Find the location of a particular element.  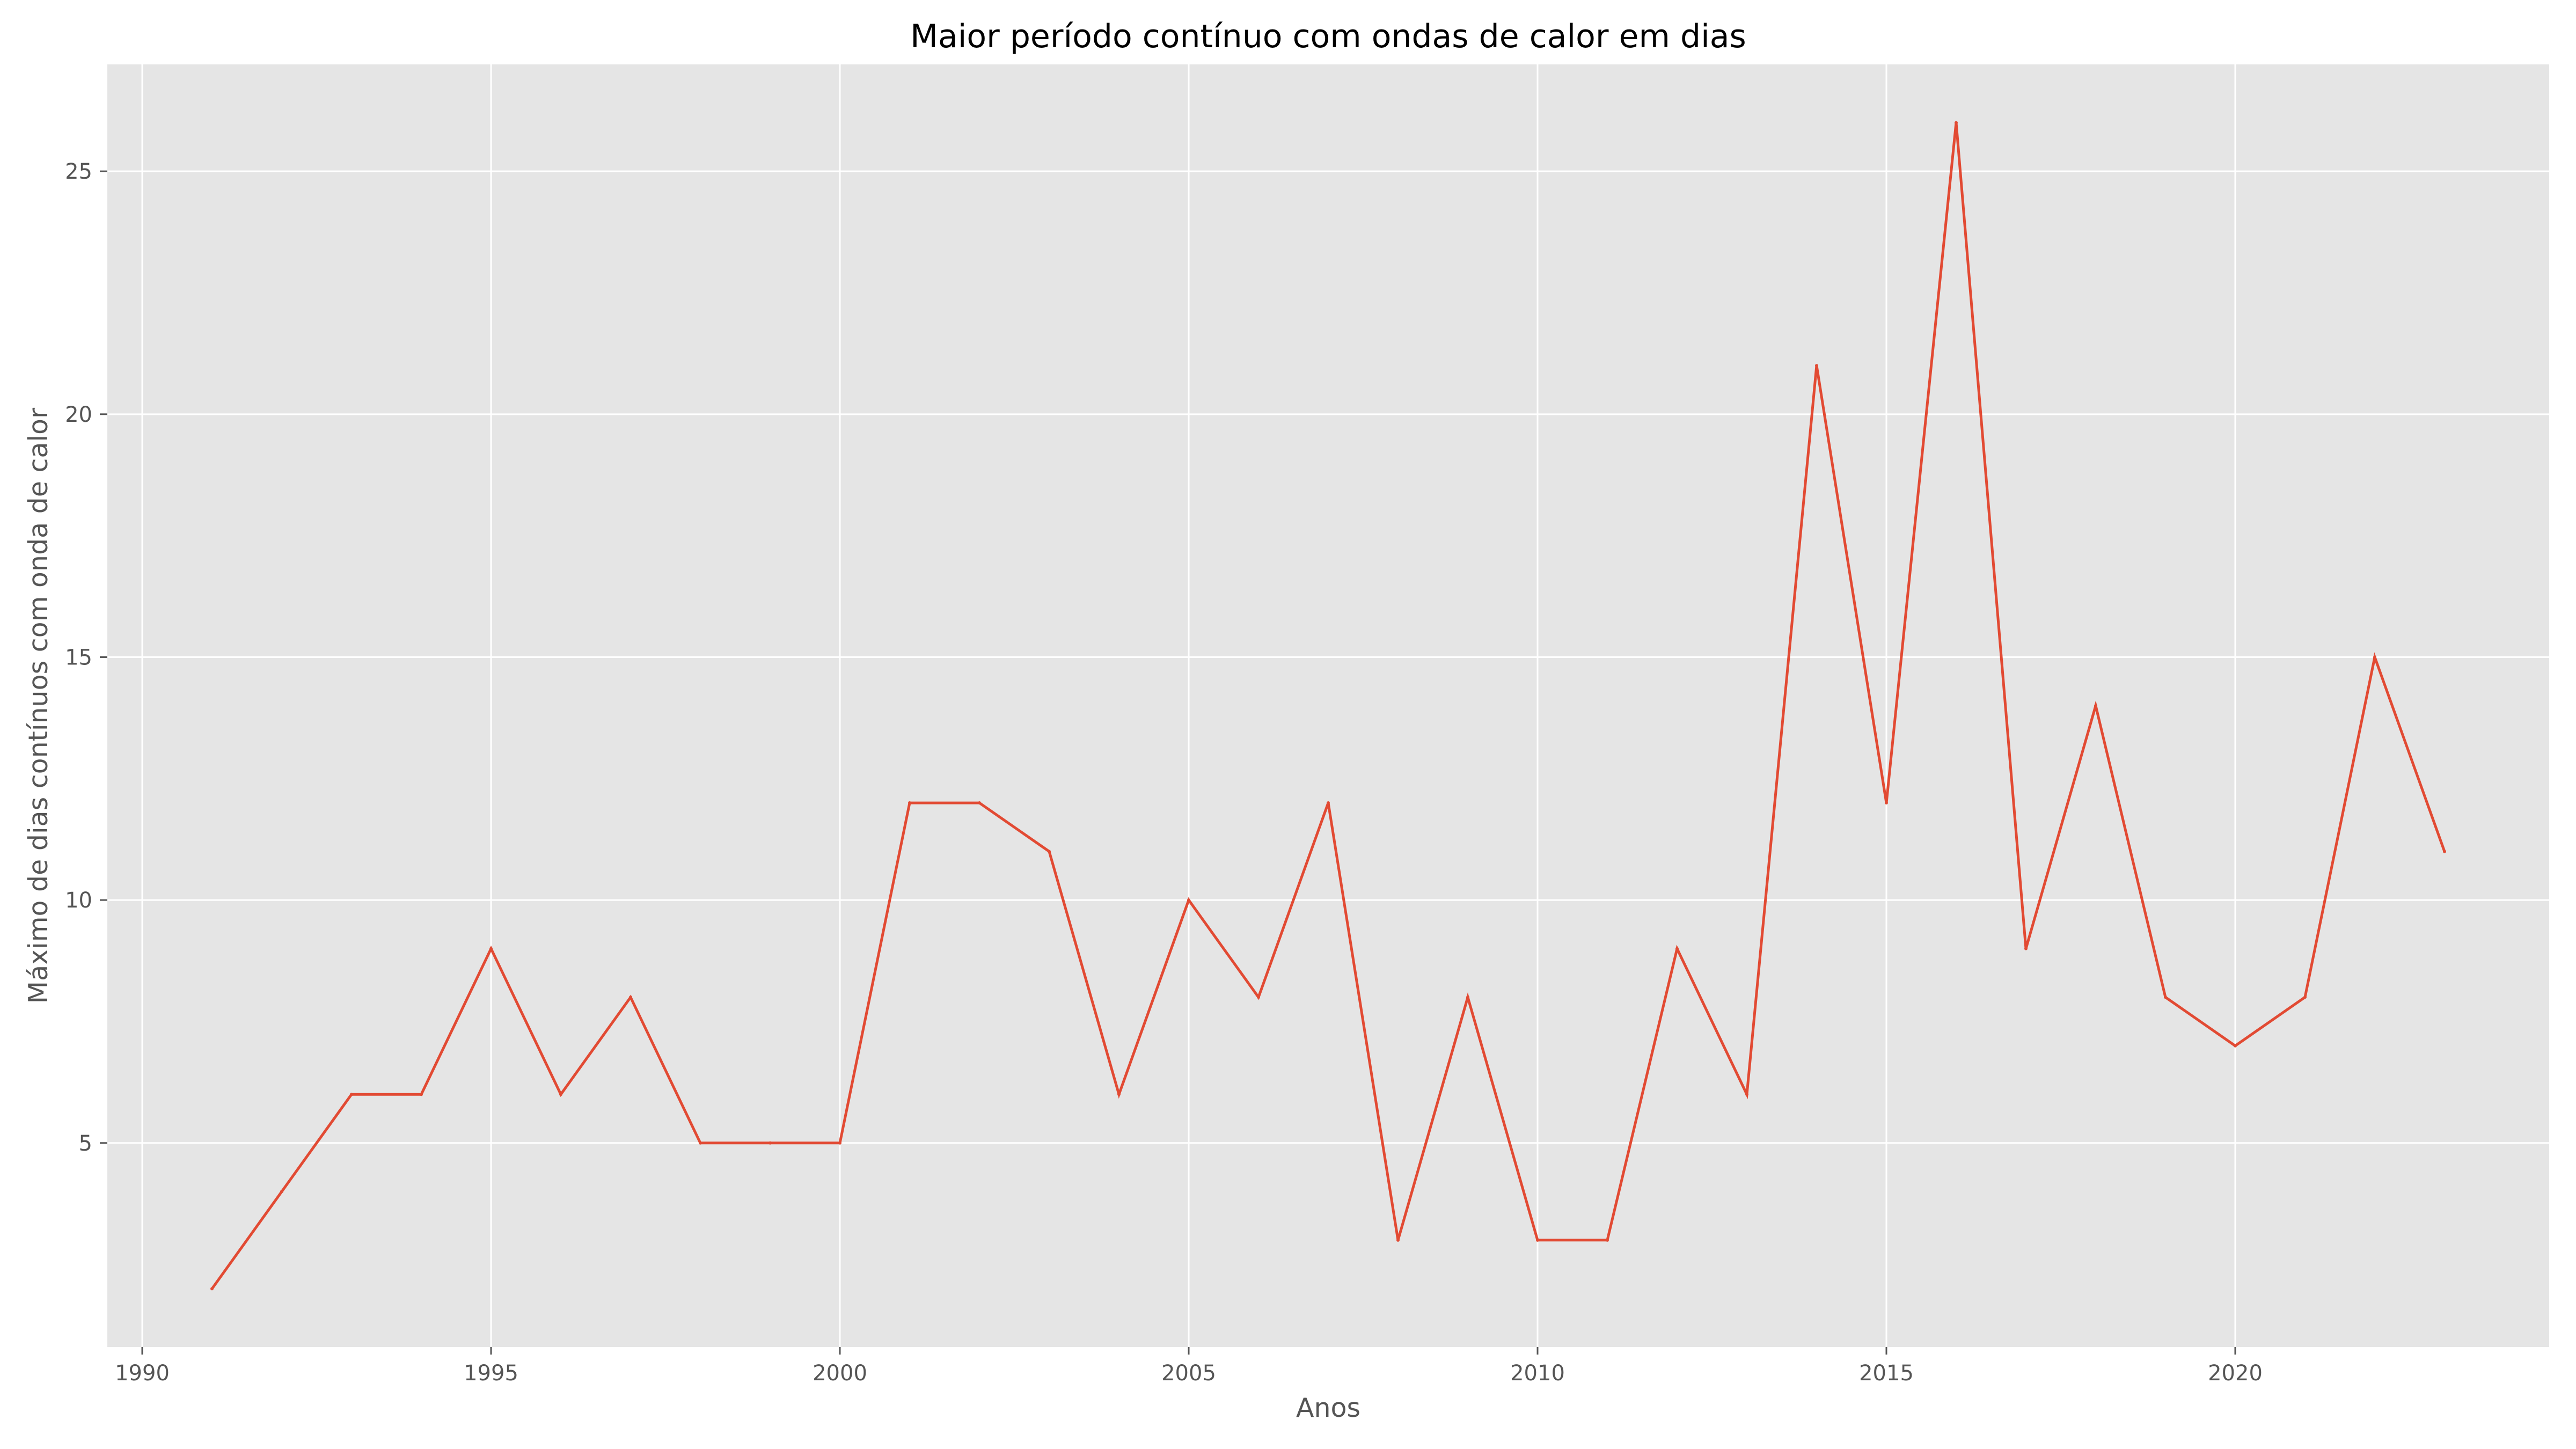

x-tick-label: 2005 is located at coordinates (1188, 1373).